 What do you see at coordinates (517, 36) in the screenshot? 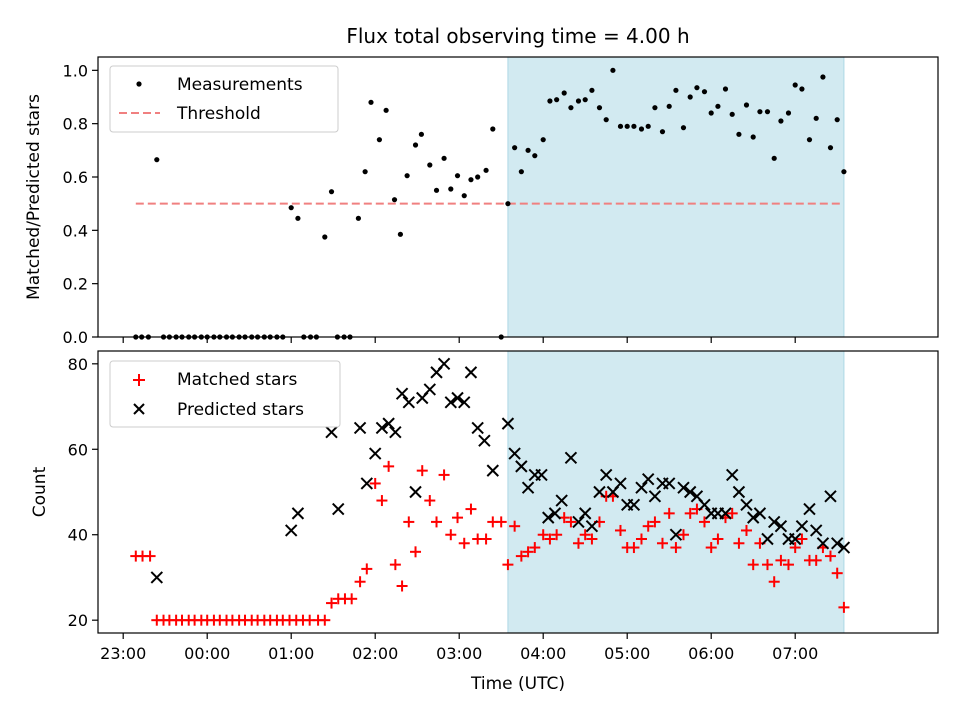
I see `chart-title: Flux total observing time = 4.00 h` at bounding box center [517, 36].